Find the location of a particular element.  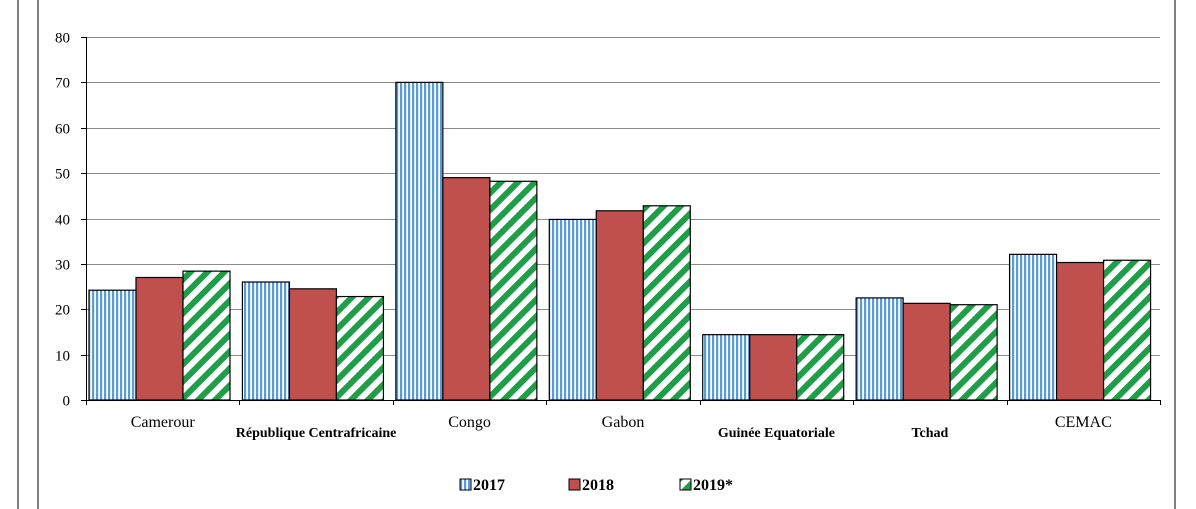

x-tick-label: Tchad is located at coordinates (929, 433).